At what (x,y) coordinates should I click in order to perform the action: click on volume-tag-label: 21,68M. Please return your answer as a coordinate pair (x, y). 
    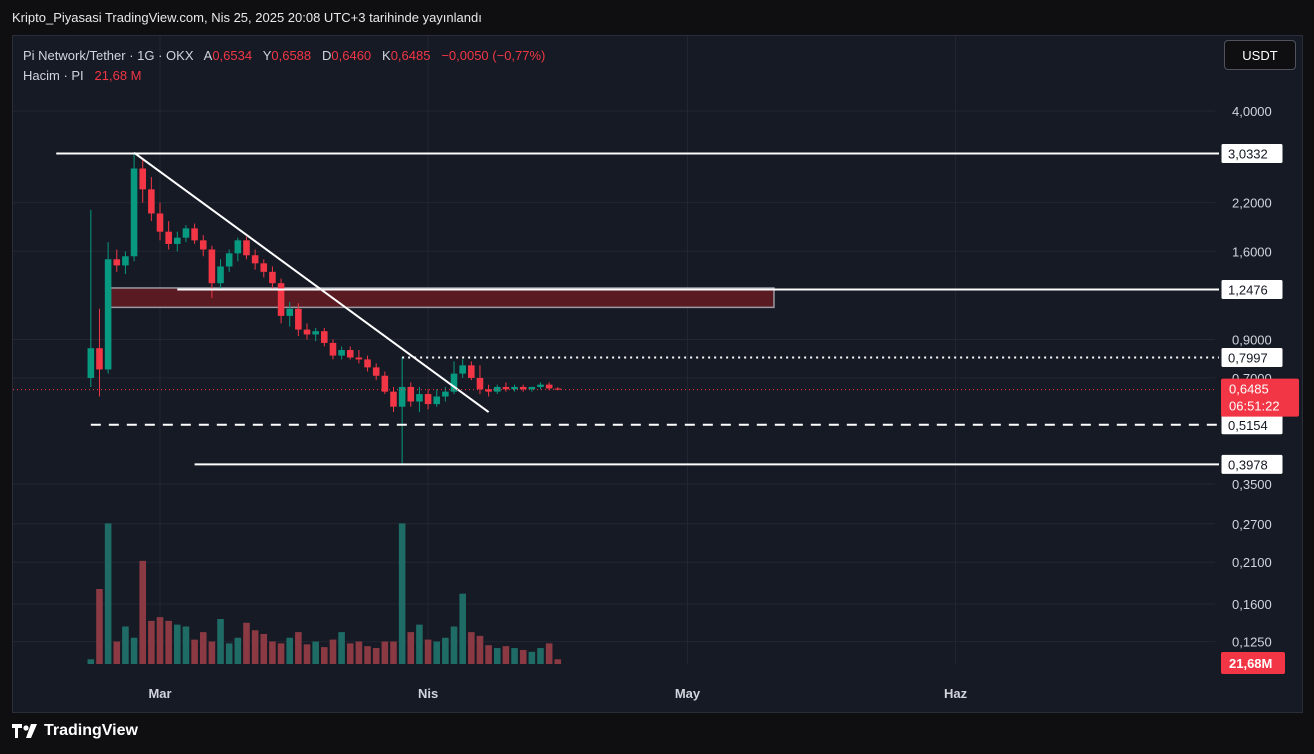
    Looking at the image, I should click on (1250, 663).